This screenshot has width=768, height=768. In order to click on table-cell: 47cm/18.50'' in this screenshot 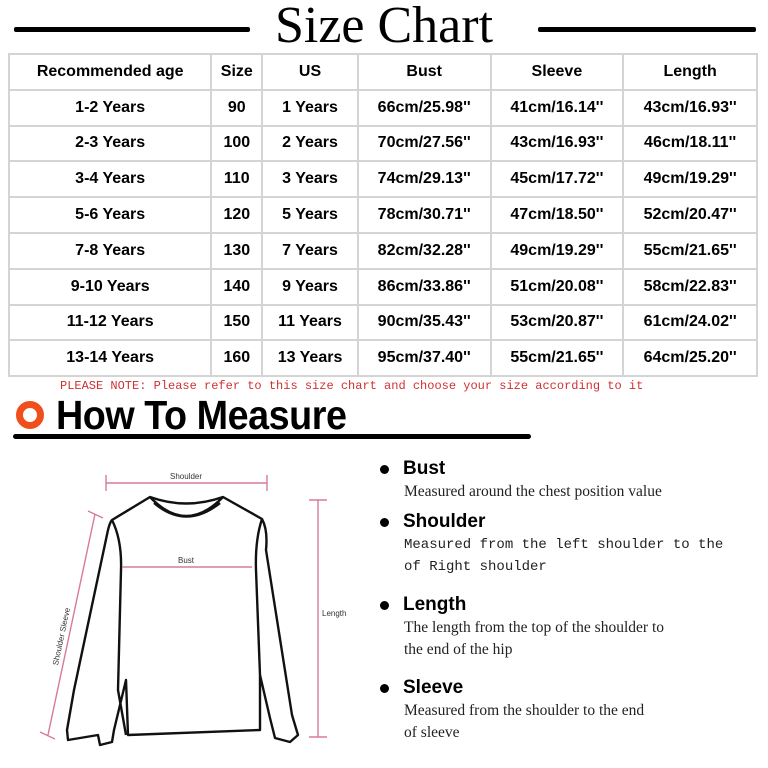, I will do `click(557, 215)`.